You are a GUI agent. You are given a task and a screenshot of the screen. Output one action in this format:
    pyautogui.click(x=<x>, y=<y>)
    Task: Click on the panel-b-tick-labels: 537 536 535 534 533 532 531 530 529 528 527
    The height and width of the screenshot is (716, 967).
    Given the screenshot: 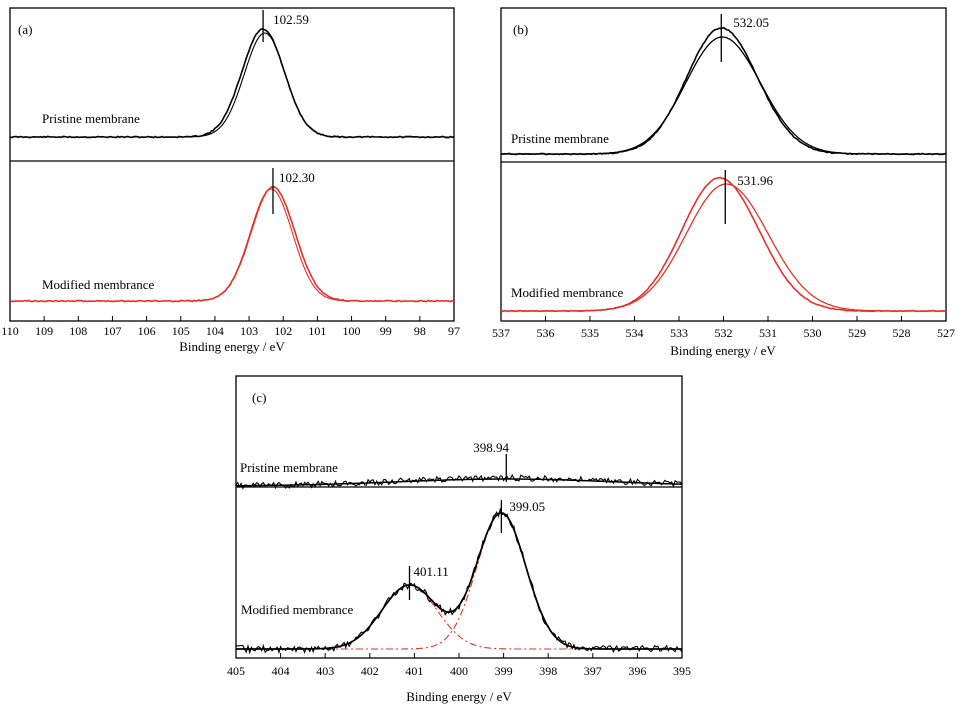 What is the action you would take?
    pyautogui.click(x=723, y=333)
    